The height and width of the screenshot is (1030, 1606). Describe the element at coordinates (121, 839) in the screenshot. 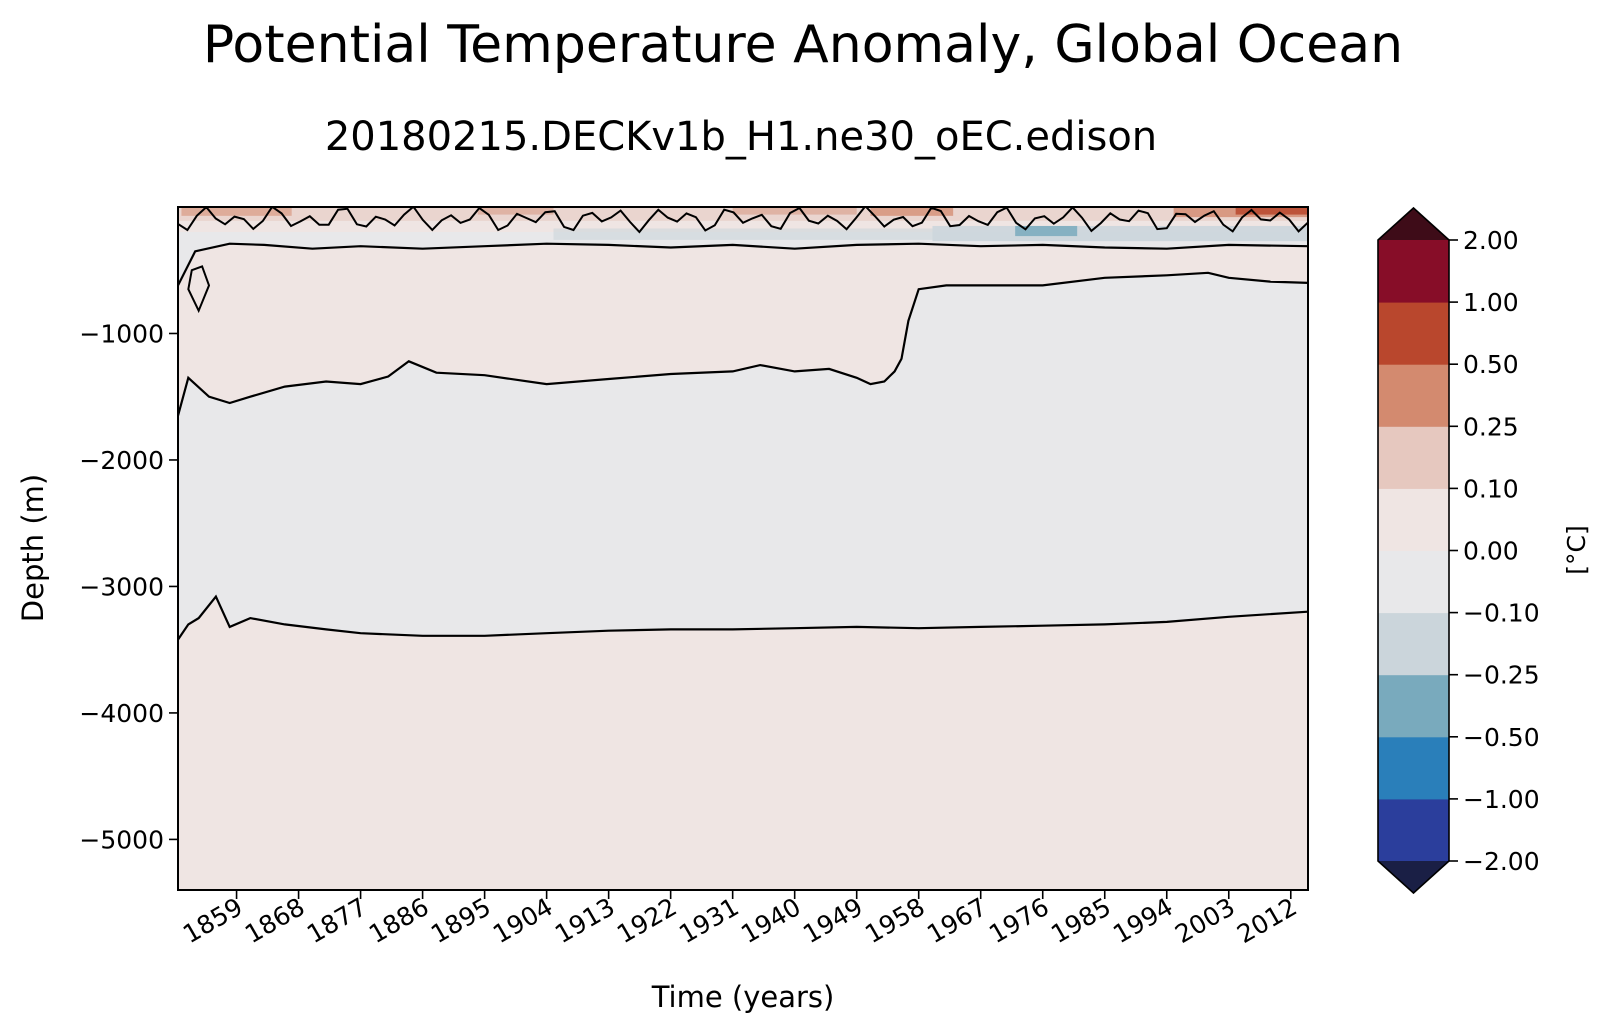

I see `y-tick-label: −5000` at that location.